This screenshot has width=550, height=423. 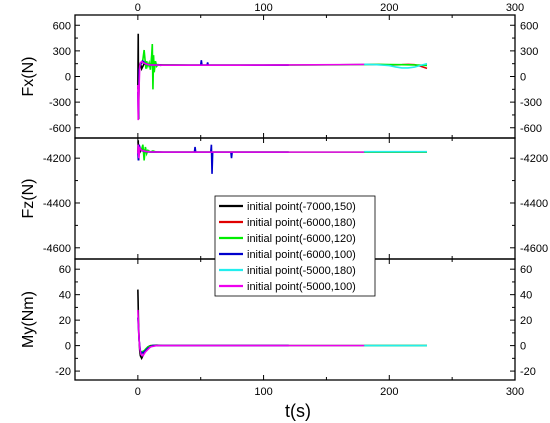 I want to click on x-tick-label: 200, so click(x=389, y=392).